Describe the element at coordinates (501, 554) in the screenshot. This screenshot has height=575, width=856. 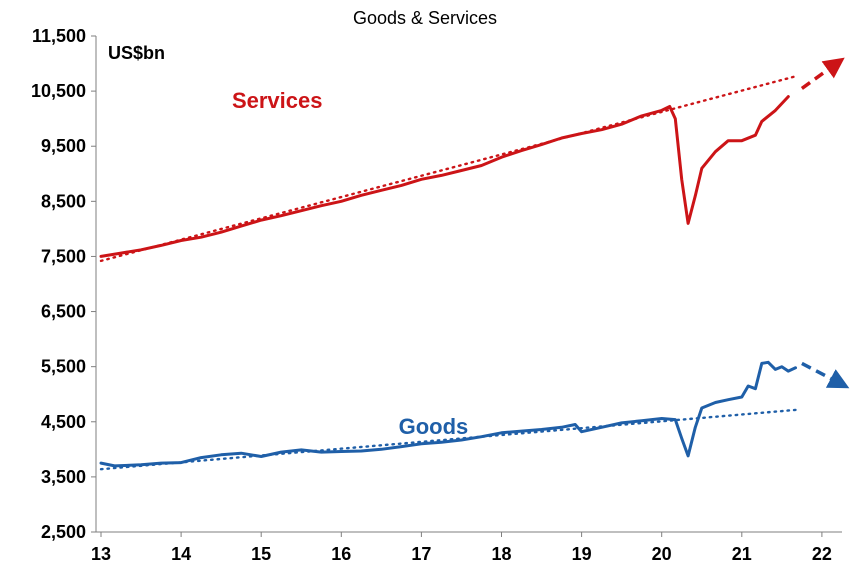
I see `x-tick-label: 18` at that location.